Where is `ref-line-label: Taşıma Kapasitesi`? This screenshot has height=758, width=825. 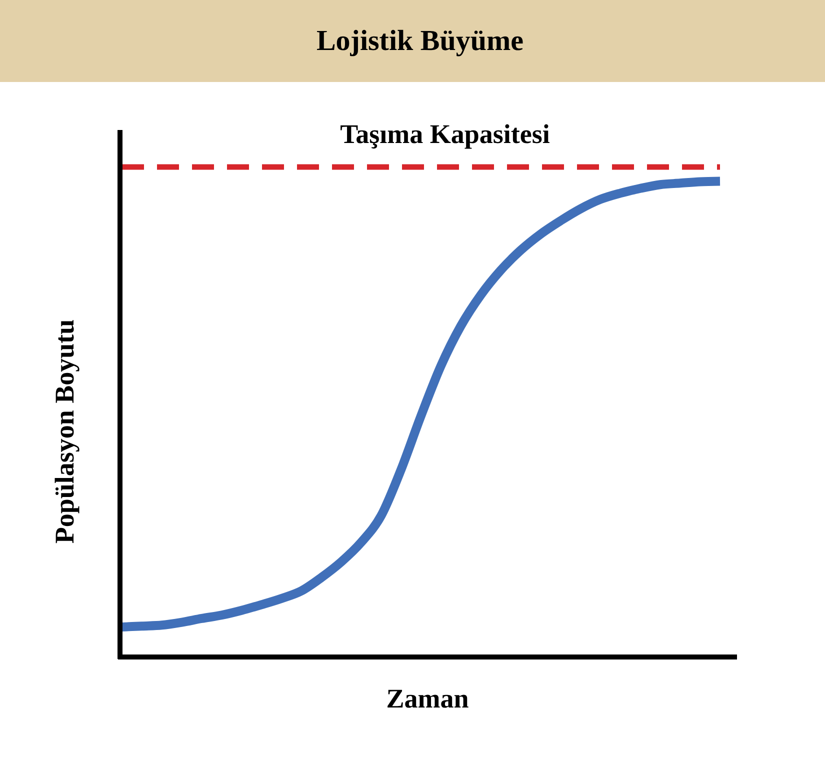
ref-line-label: Taşıma Kapasitesi is located at coordinates (445, 134).